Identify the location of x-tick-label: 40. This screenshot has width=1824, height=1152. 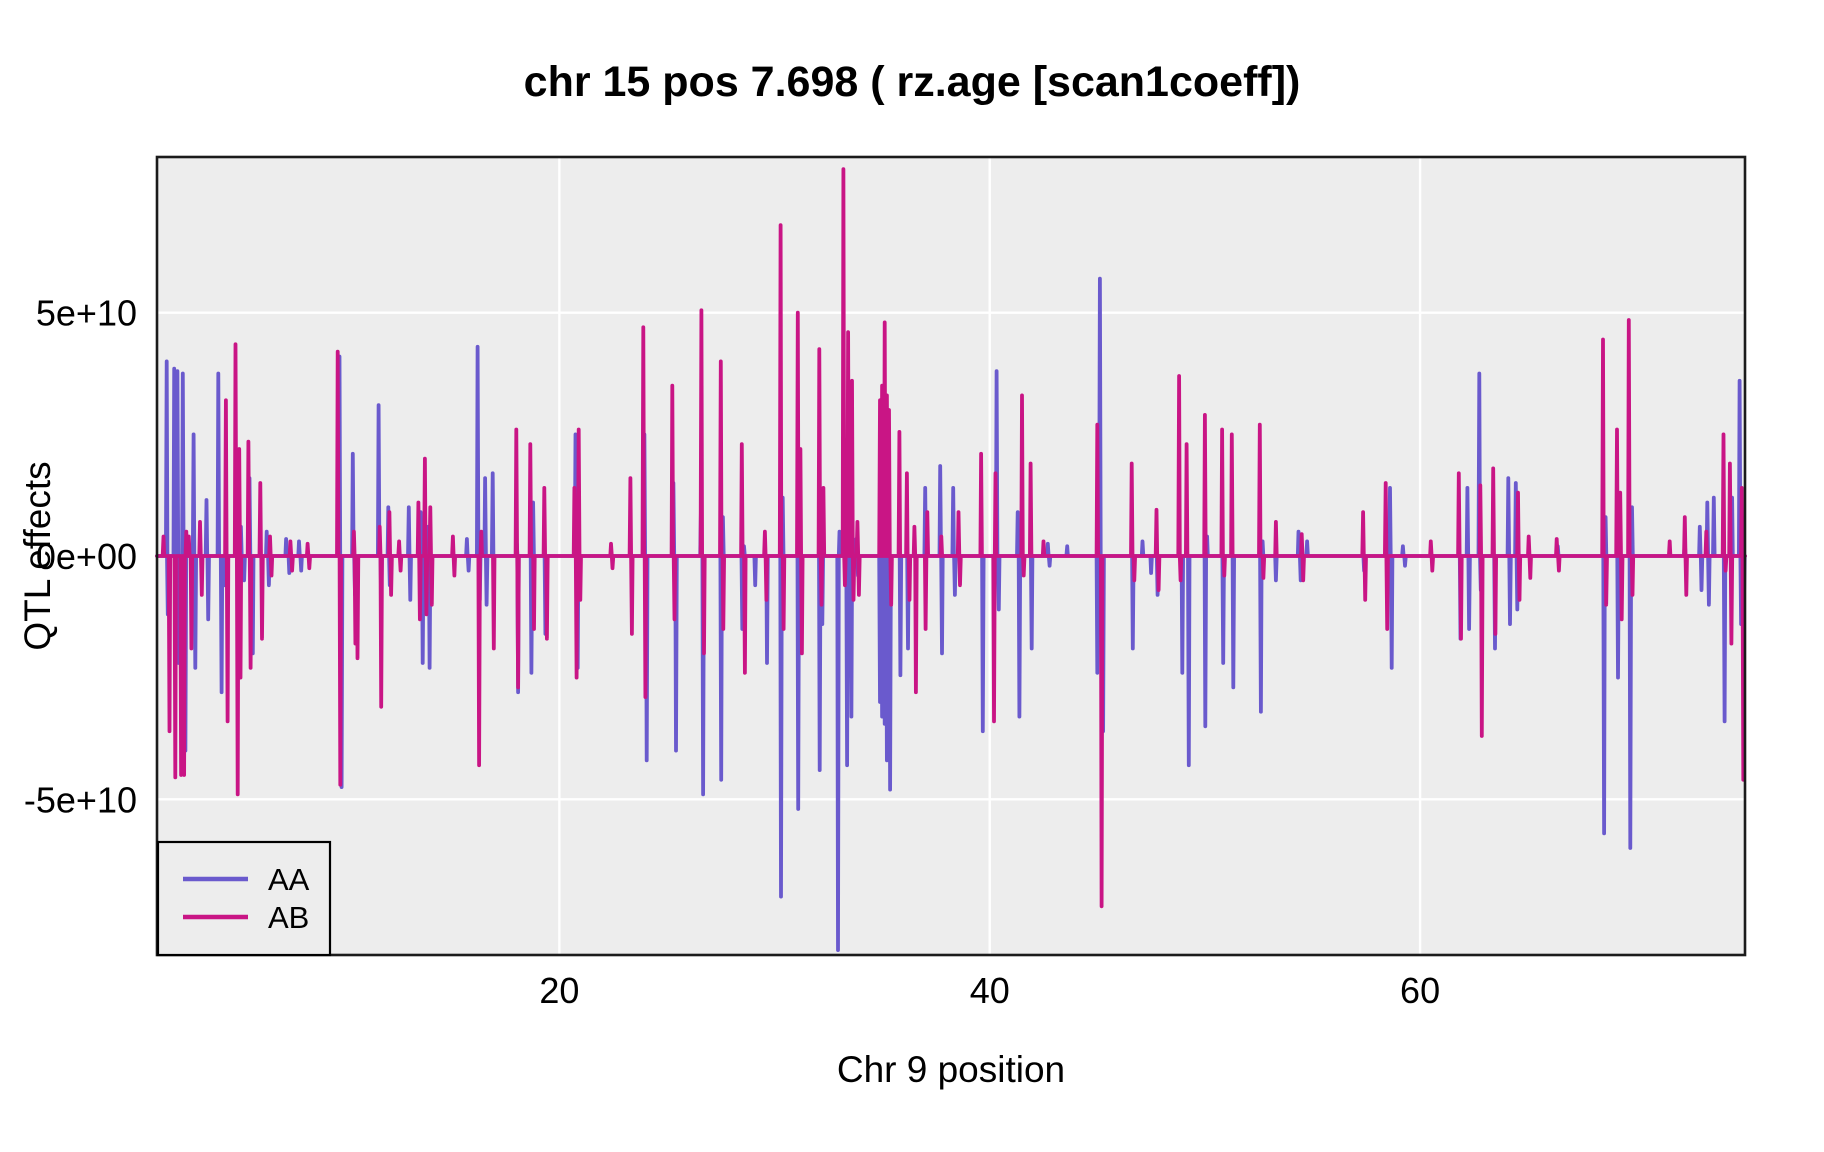
(990, 990).